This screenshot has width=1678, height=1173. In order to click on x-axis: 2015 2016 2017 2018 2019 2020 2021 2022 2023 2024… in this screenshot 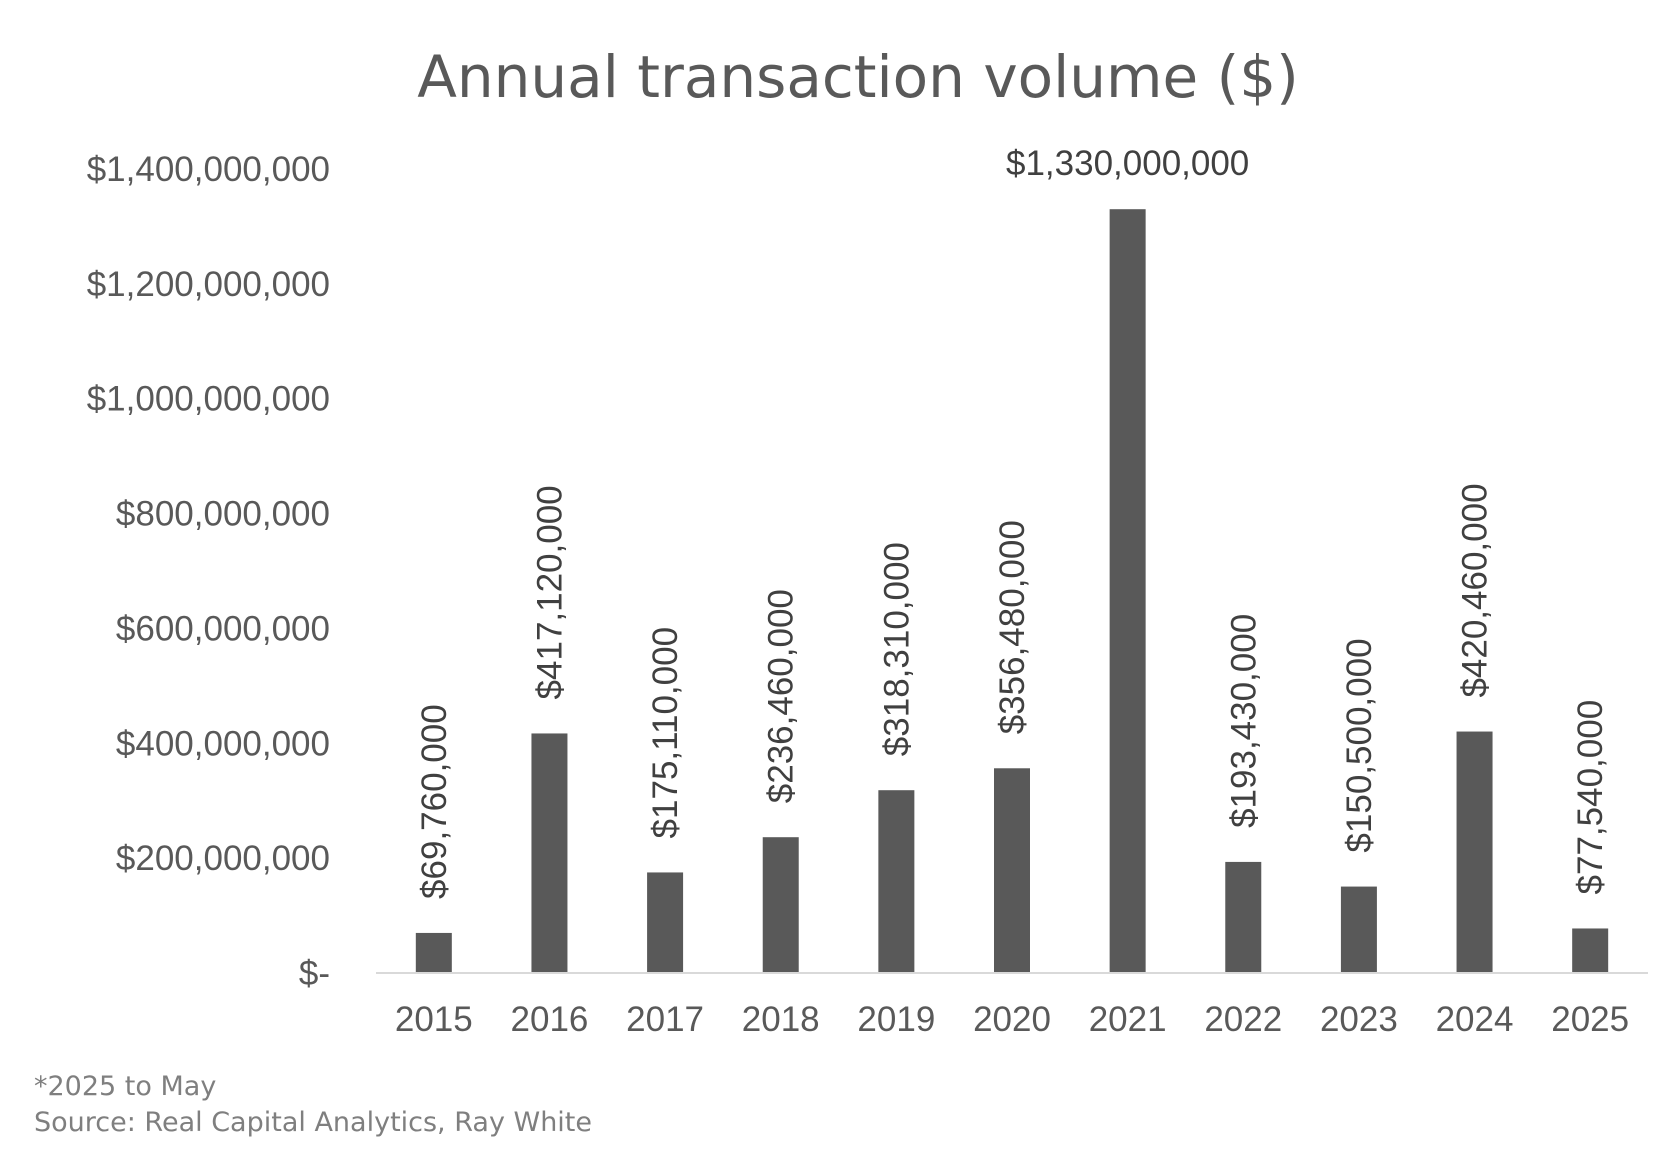, I will do `click(1012, 1019)`.